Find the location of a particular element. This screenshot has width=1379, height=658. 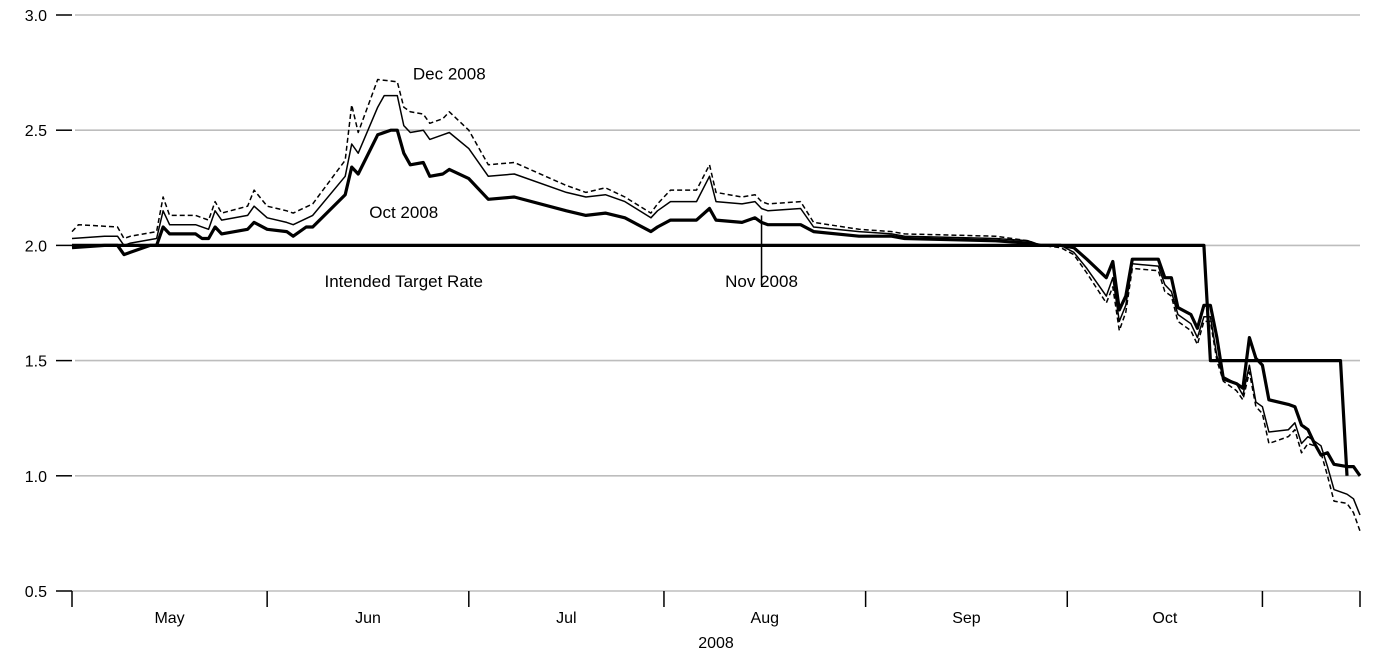

x-tick-label: Sep is located at coordinates (966, 618).